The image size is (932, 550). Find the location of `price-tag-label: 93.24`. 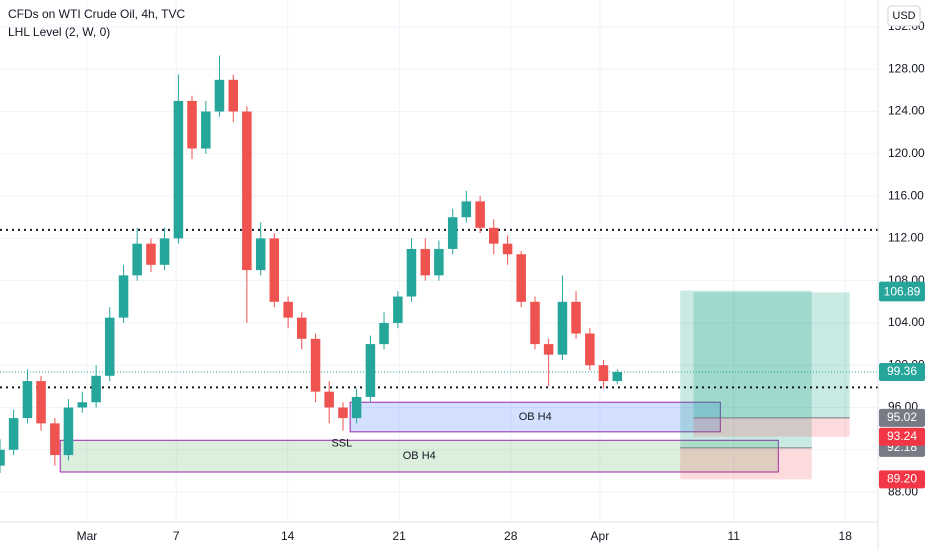

price-tag-label: 93.24 is located at coordinates (902, 436).